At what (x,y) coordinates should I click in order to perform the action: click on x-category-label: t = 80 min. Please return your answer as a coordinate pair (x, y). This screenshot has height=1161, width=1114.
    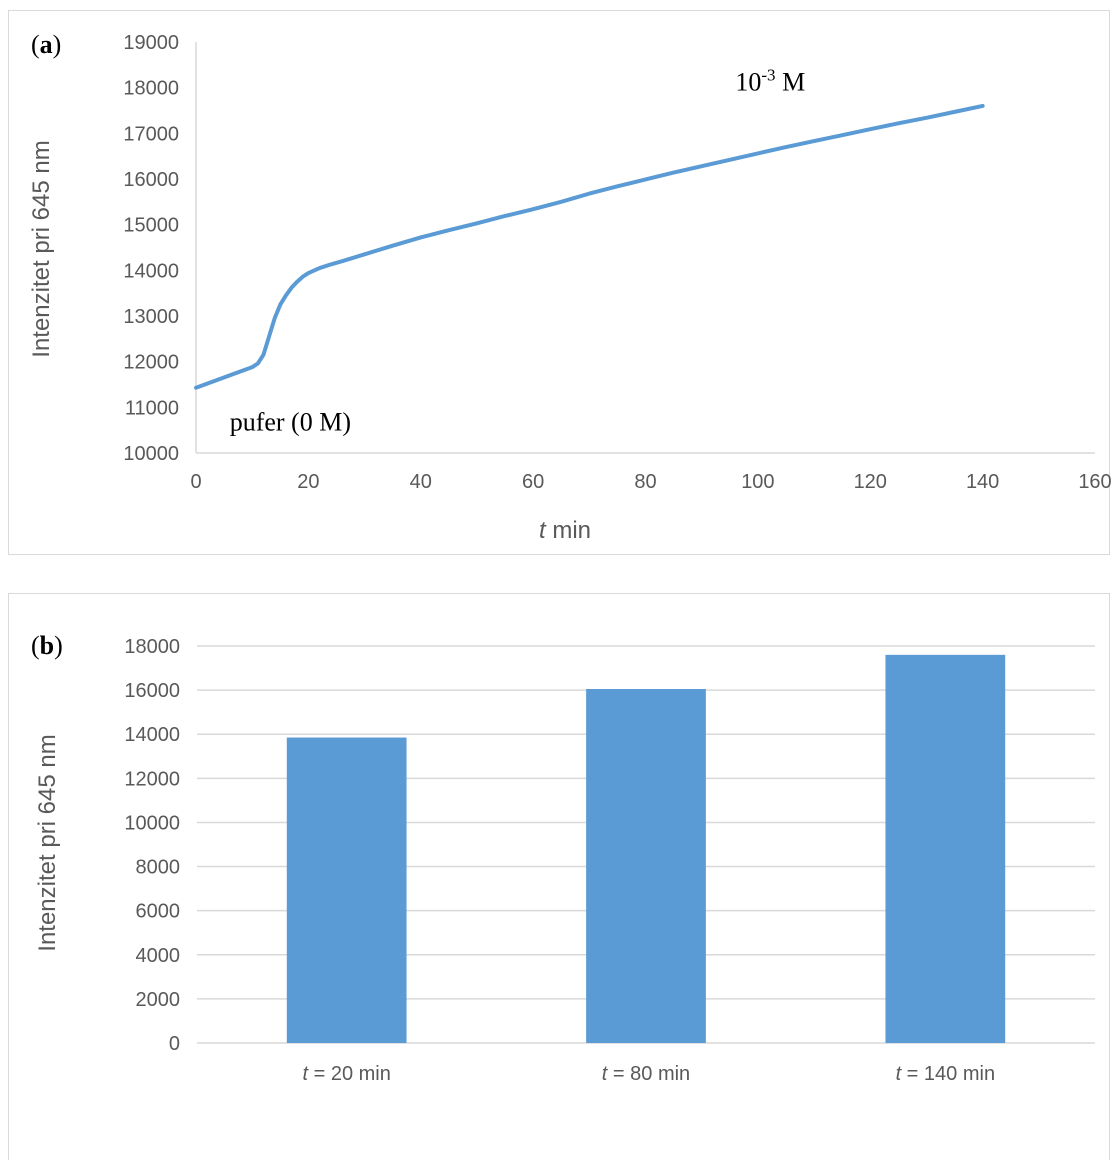
    Looking at the image, I should click on (646, 1074).